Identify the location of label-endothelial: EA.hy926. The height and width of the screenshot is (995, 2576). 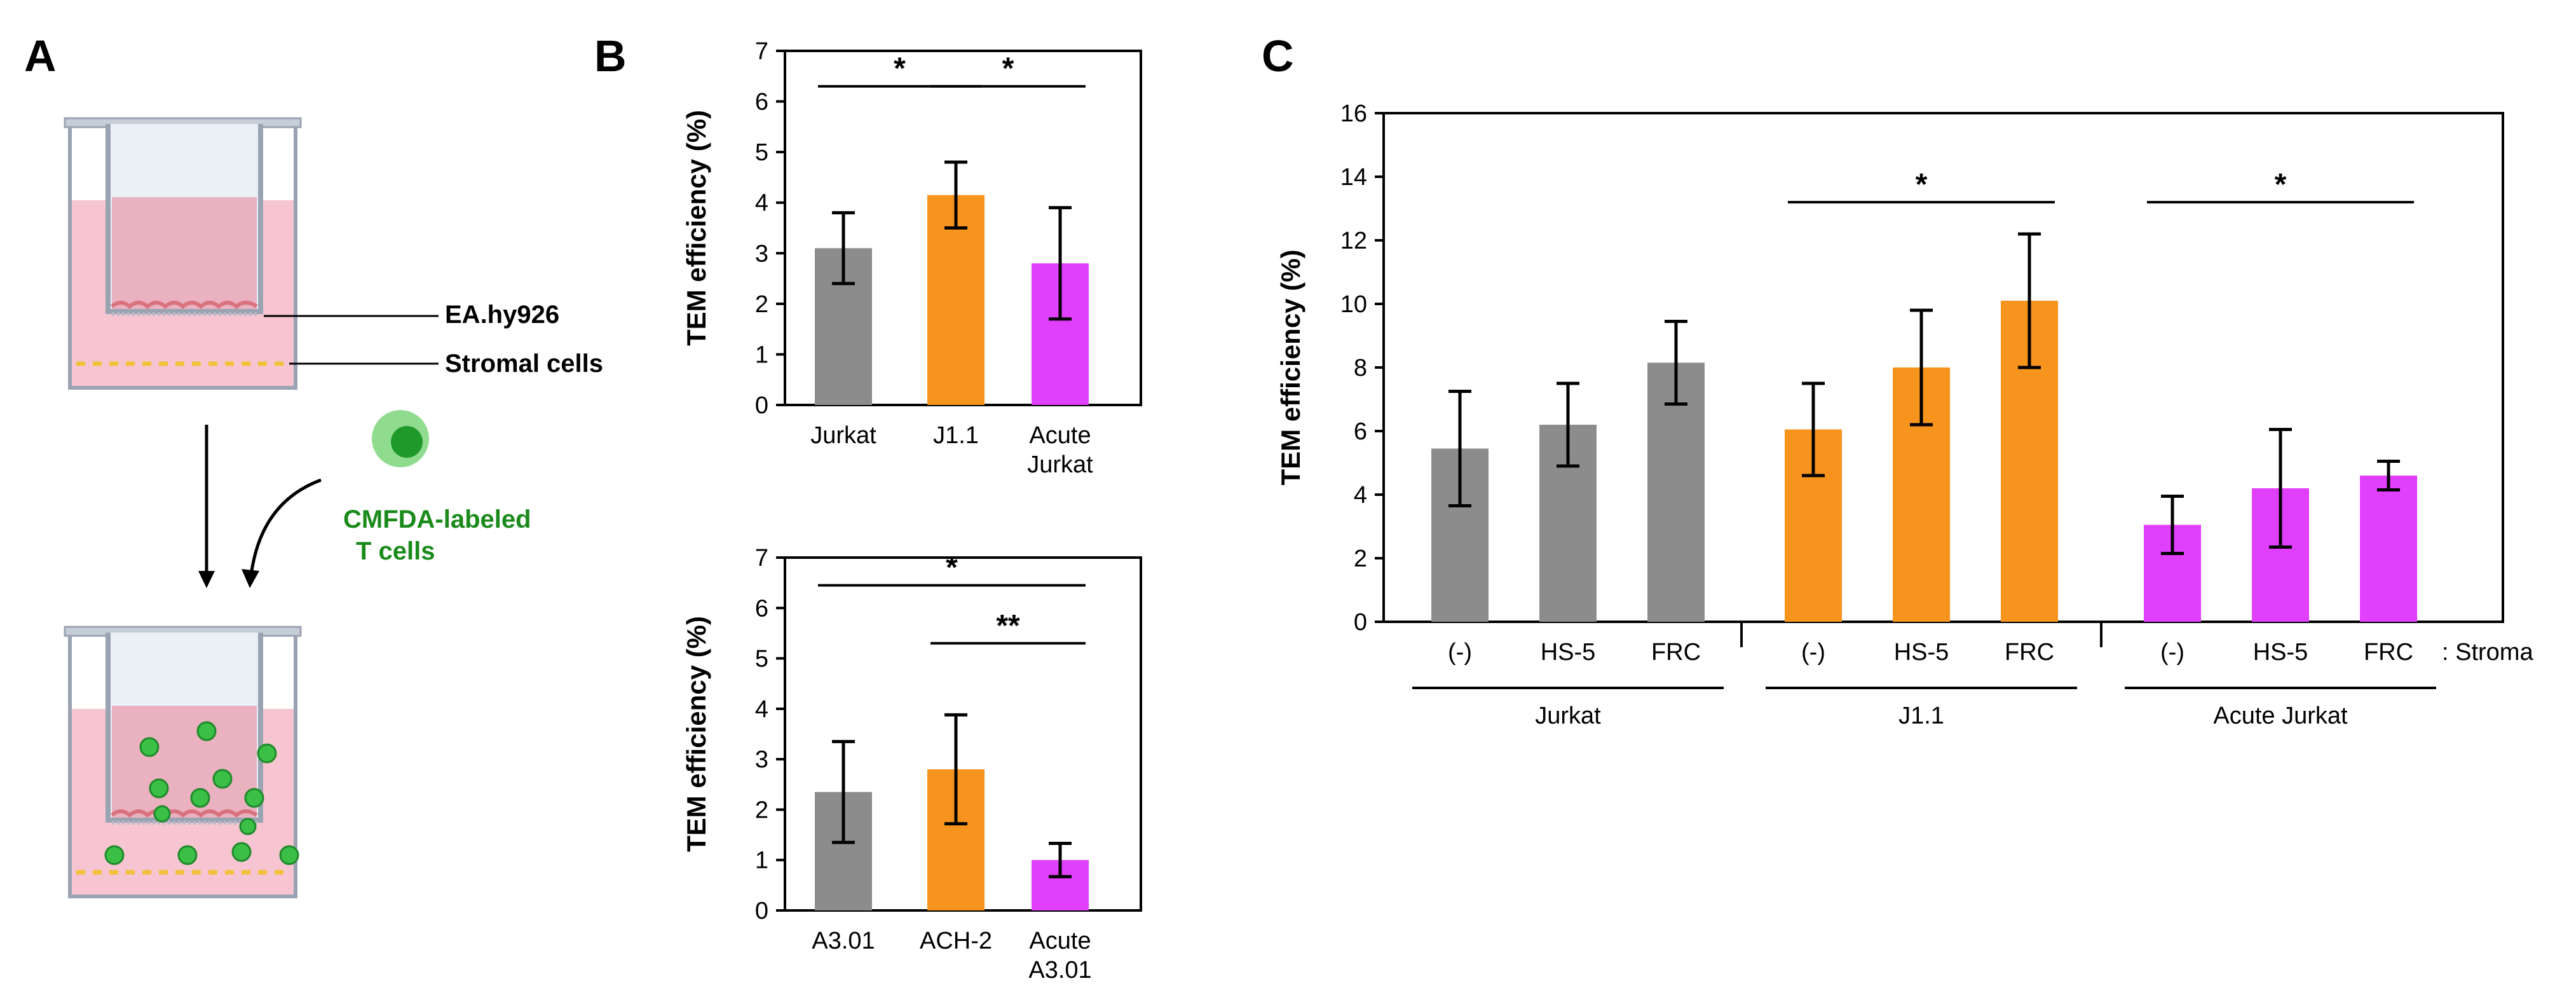
(502, 315).